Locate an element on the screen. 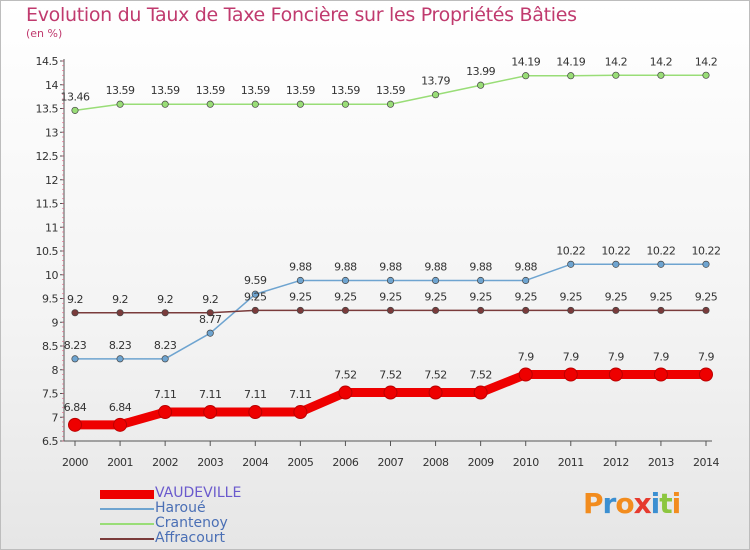  y-tick-label: 14 is located at coordinates (51, 85).